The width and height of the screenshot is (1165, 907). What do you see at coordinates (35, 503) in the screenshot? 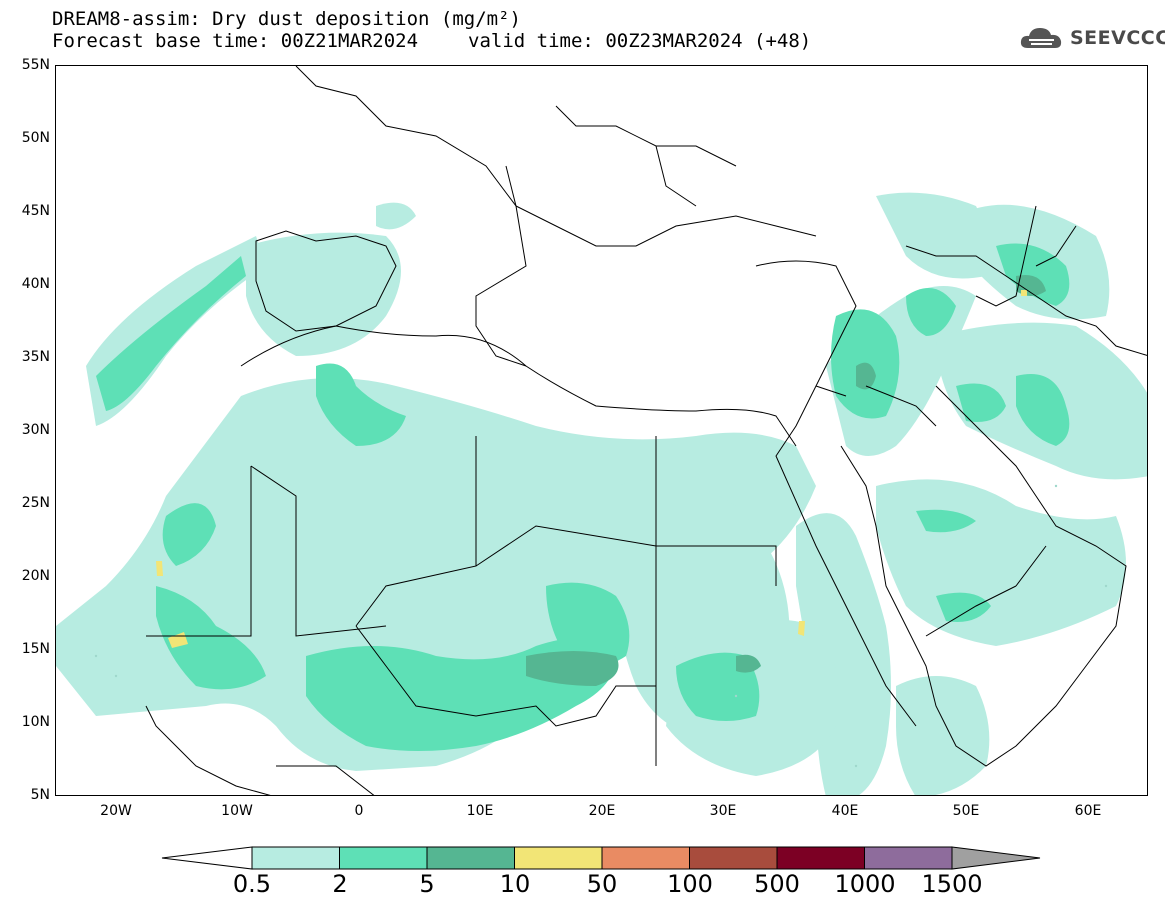
I see `lat-label: 25N` at bounding box center [35, 503].